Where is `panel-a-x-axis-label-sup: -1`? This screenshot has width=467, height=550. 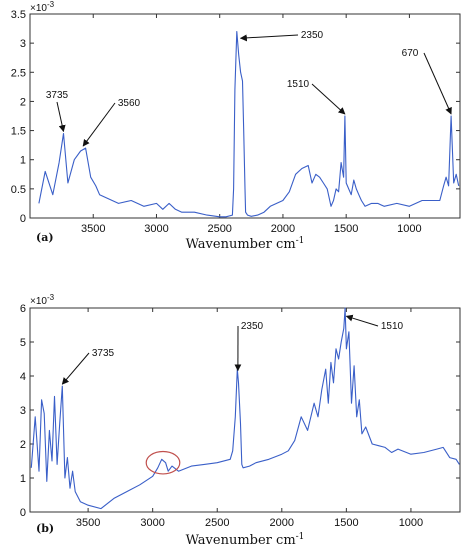 panel-a-x-axis-label-sup: -1 is located at coordinates (300, 241).